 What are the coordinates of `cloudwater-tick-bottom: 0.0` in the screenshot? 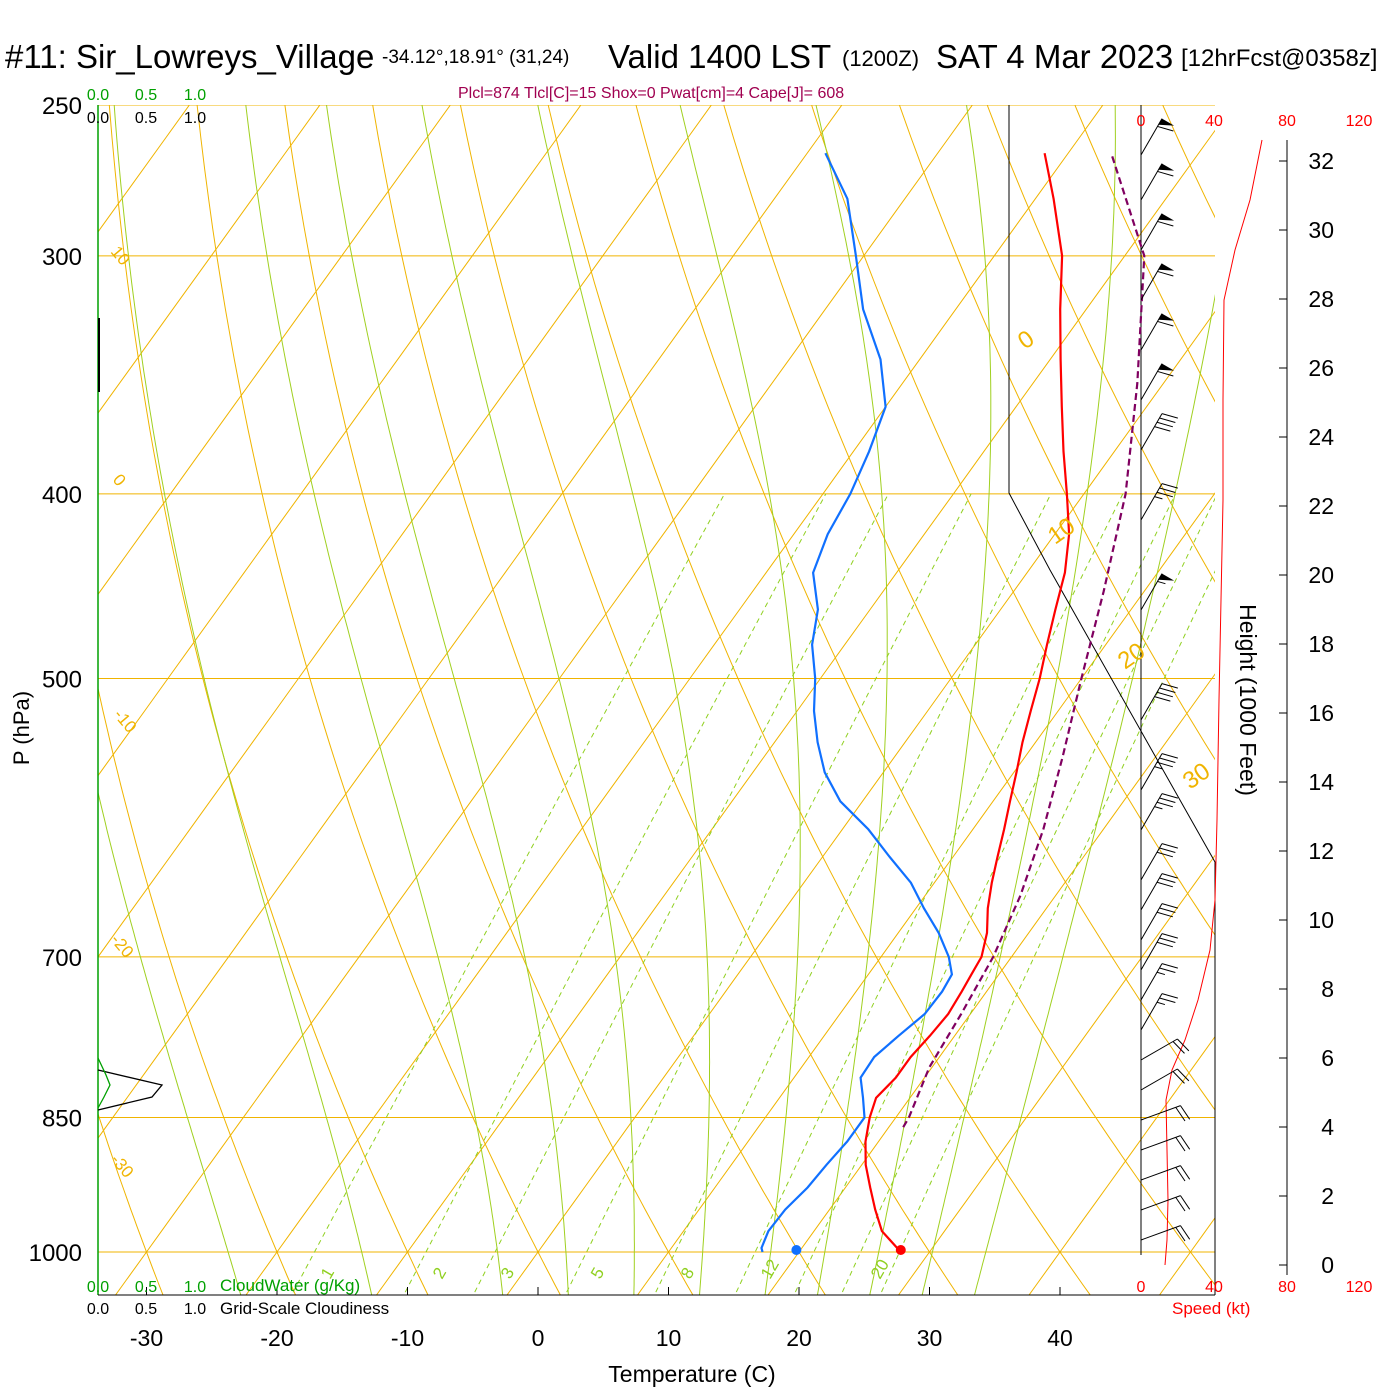 It's located at (98, 1287).